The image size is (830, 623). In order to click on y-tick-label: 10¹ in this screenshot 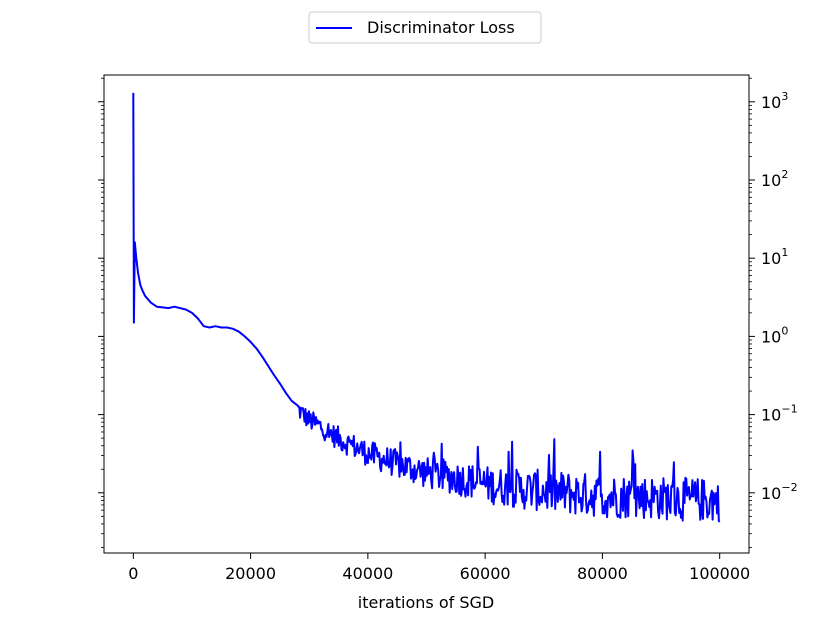, I will do `click(774, 257)`.